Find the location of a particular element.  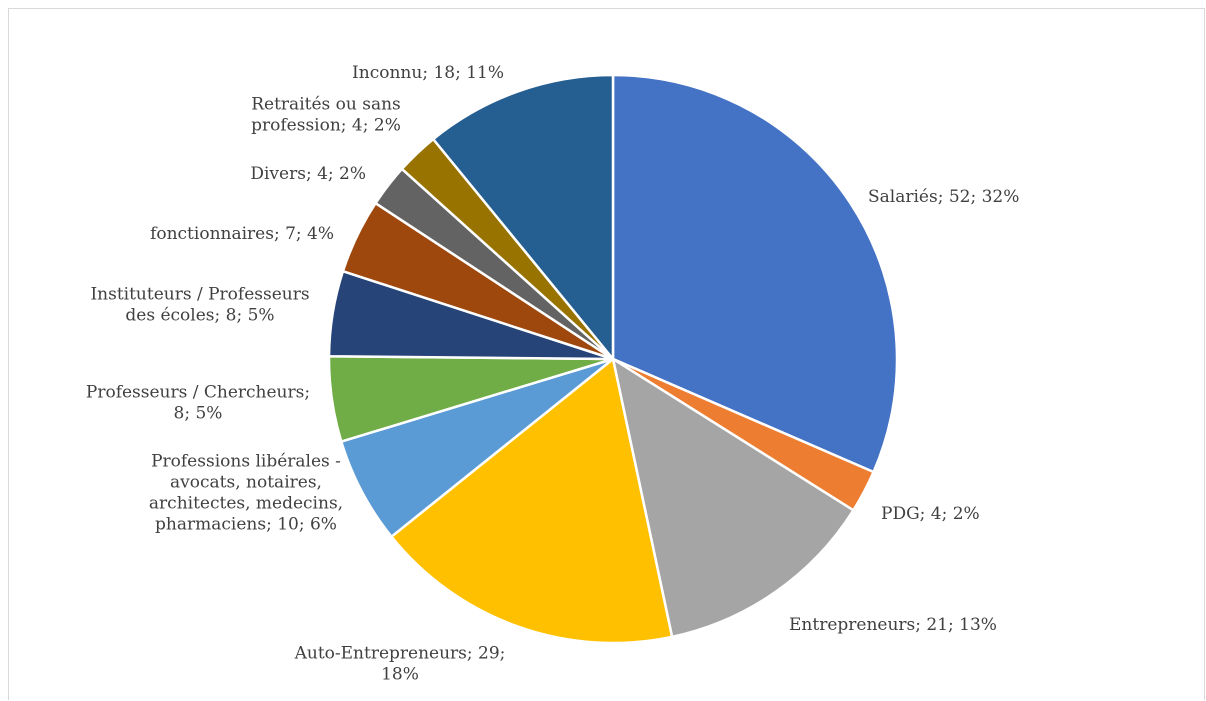

pie-slice-label-line: Professions libérales - is located at coordinates (246, 462).